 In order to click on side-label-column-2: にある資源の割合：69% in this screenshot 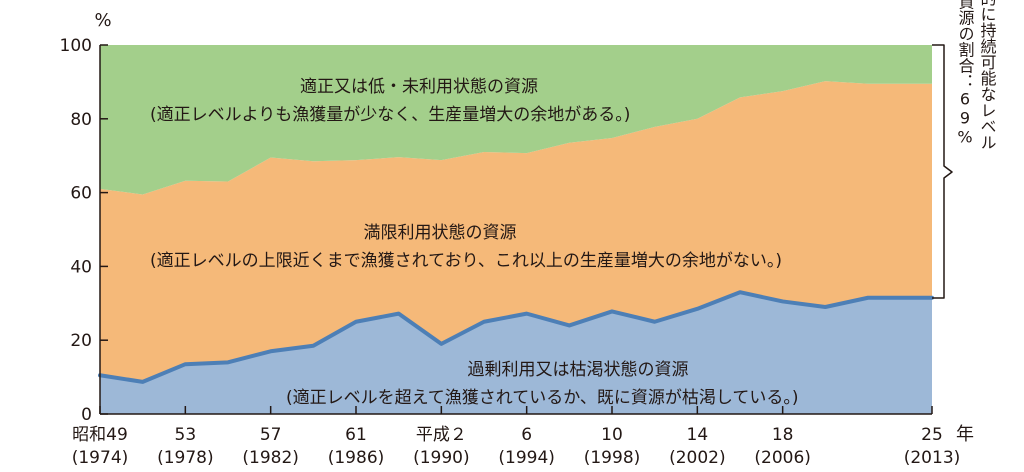, I will do `click(965, 73)`.